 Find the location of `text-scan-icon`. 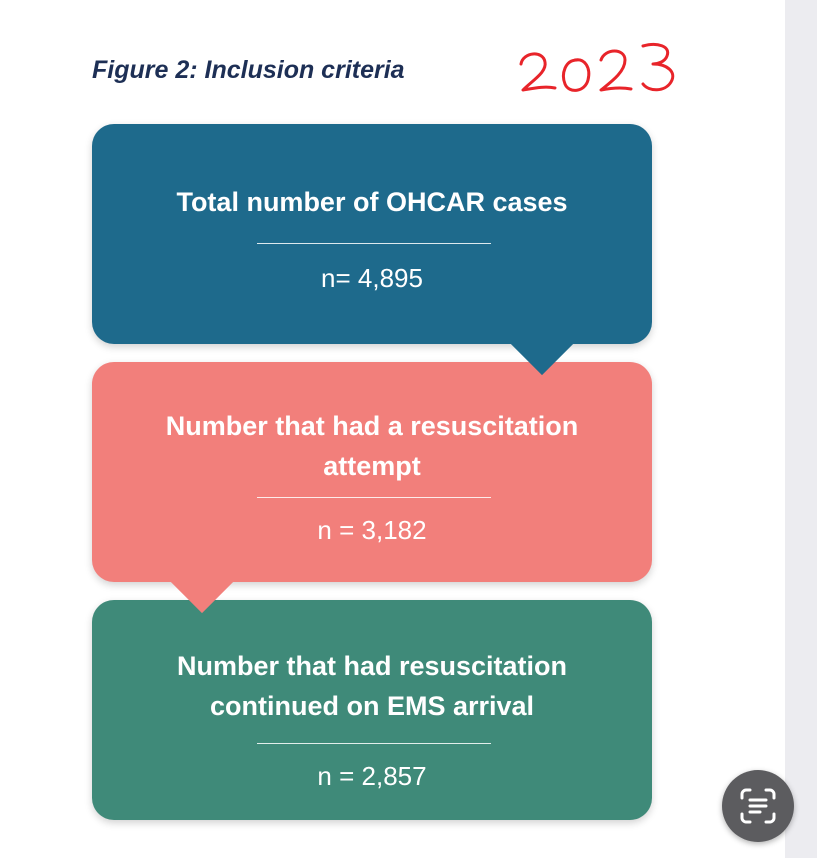

text-scan-icon is located at coordinates (758, 806).